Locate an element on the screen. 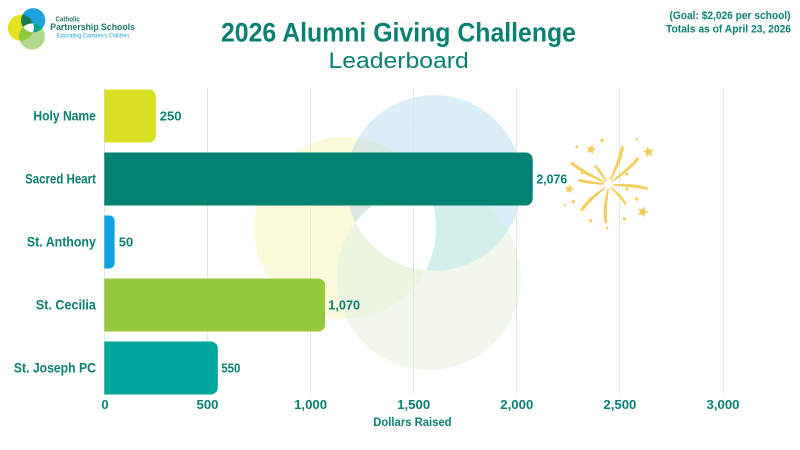  svg-text: 2,076 is located at coordinates (551, 178).